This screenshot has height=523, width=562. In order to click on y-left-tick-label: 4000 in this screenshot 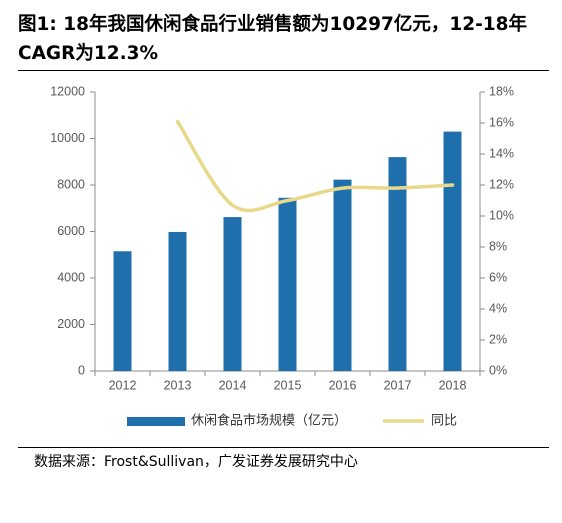, I will do `click(71, 277)`.